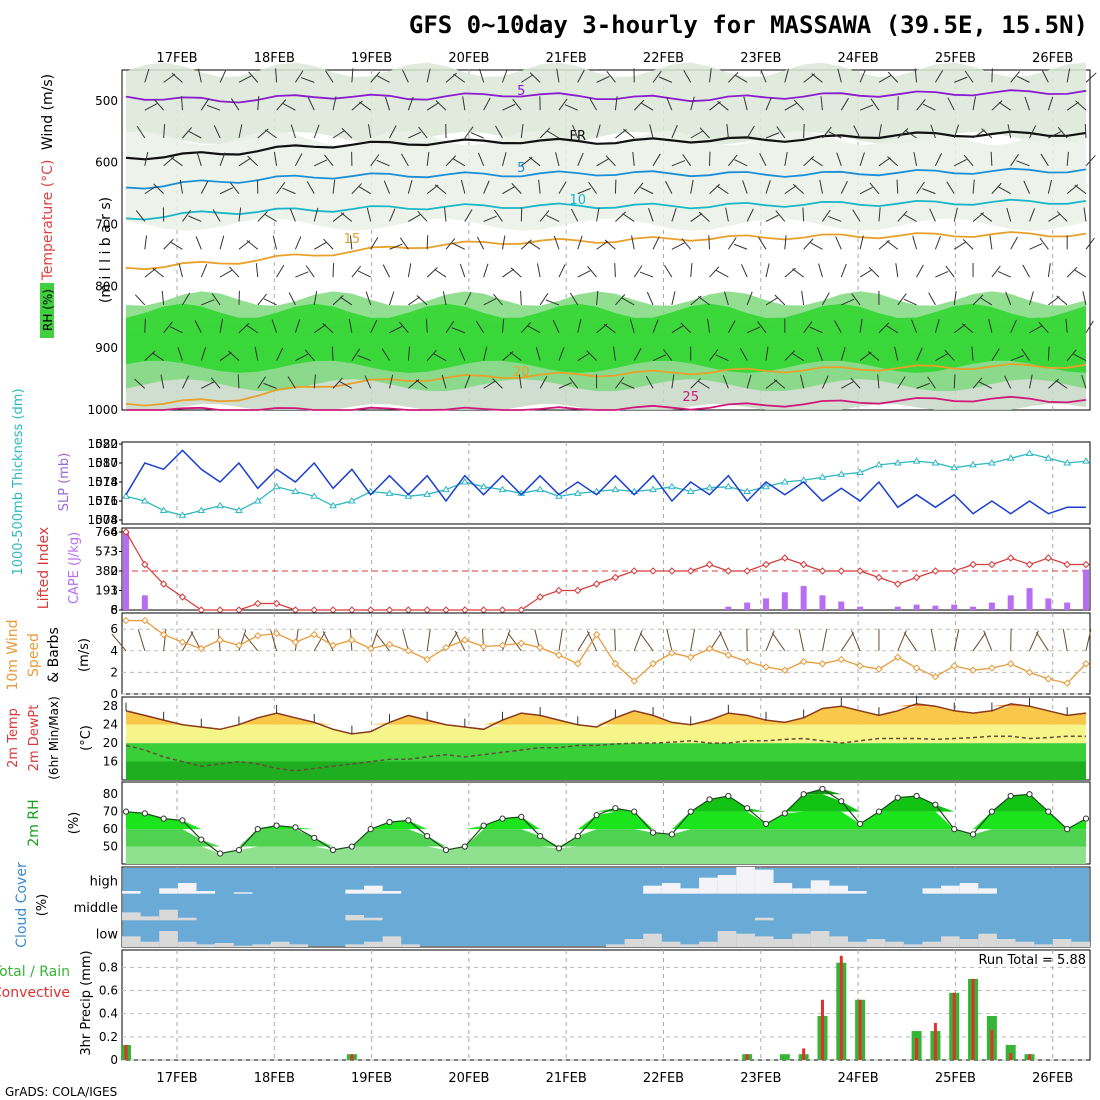 This screenshot has height=1100, width=1100. Describe the element at coordinates (605, 753) in the screenshot. I see `dewpoint-series-line` at that location.